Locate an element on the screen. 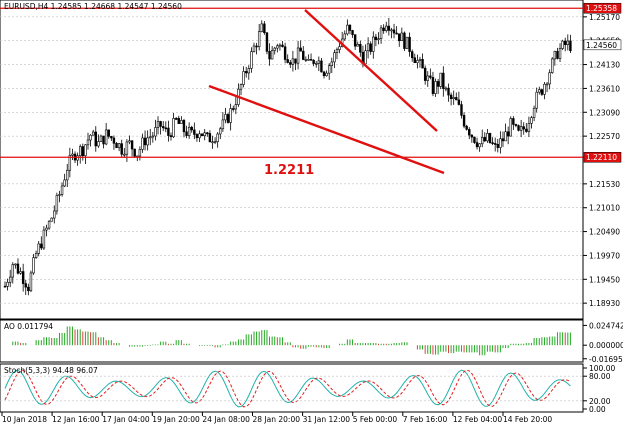 This screenshot has height=426, width=623. stoch-signal-line is located at coordinates (287, 388).